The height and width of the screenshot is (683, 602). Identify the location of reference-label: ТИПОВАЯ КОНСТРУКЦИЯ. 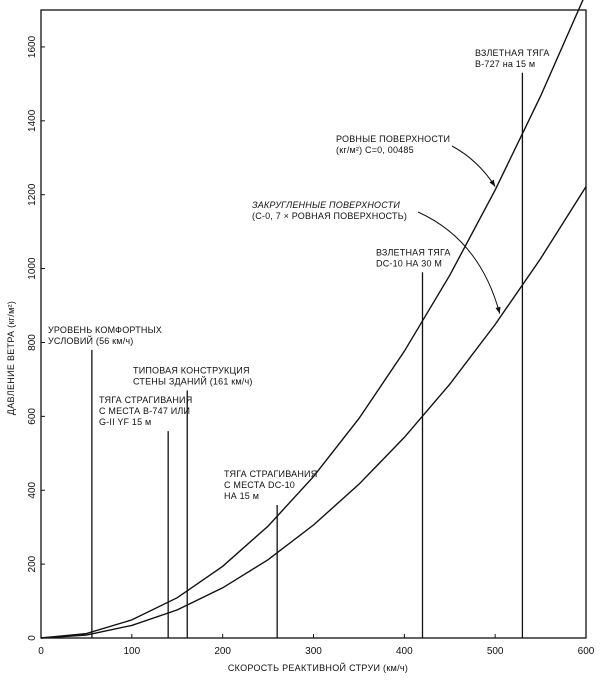
(191, 370).